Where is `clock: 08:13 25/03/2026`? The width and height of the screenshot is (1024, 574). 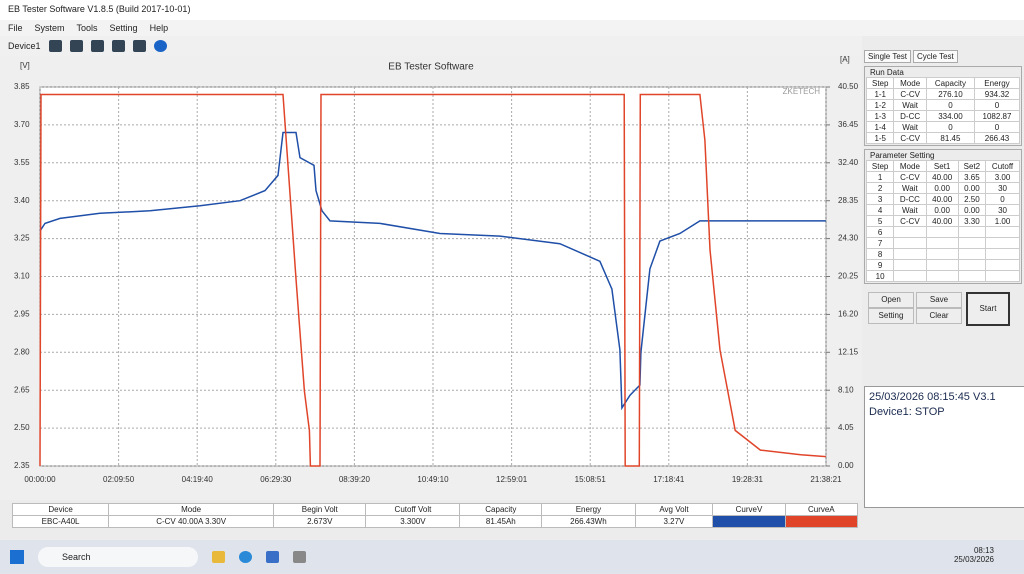 clock: 08:13 25/03/2026 is located at coordinates (974, 555).